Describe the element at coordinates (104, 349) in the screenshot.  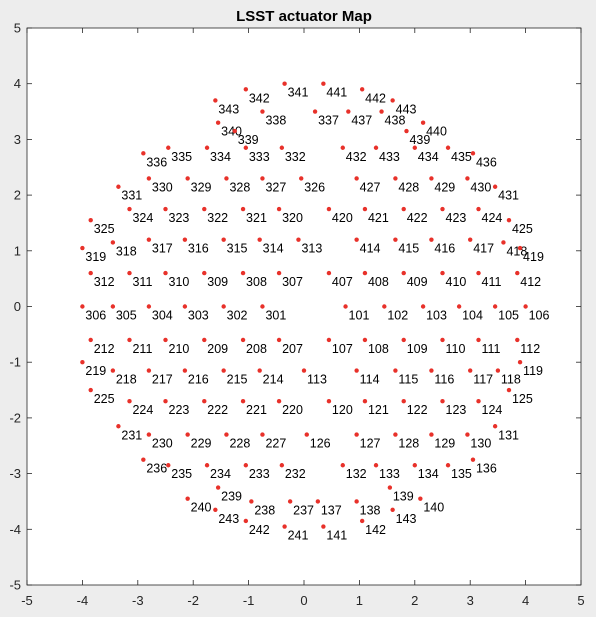
I see `actuator-label: 212` at that location.